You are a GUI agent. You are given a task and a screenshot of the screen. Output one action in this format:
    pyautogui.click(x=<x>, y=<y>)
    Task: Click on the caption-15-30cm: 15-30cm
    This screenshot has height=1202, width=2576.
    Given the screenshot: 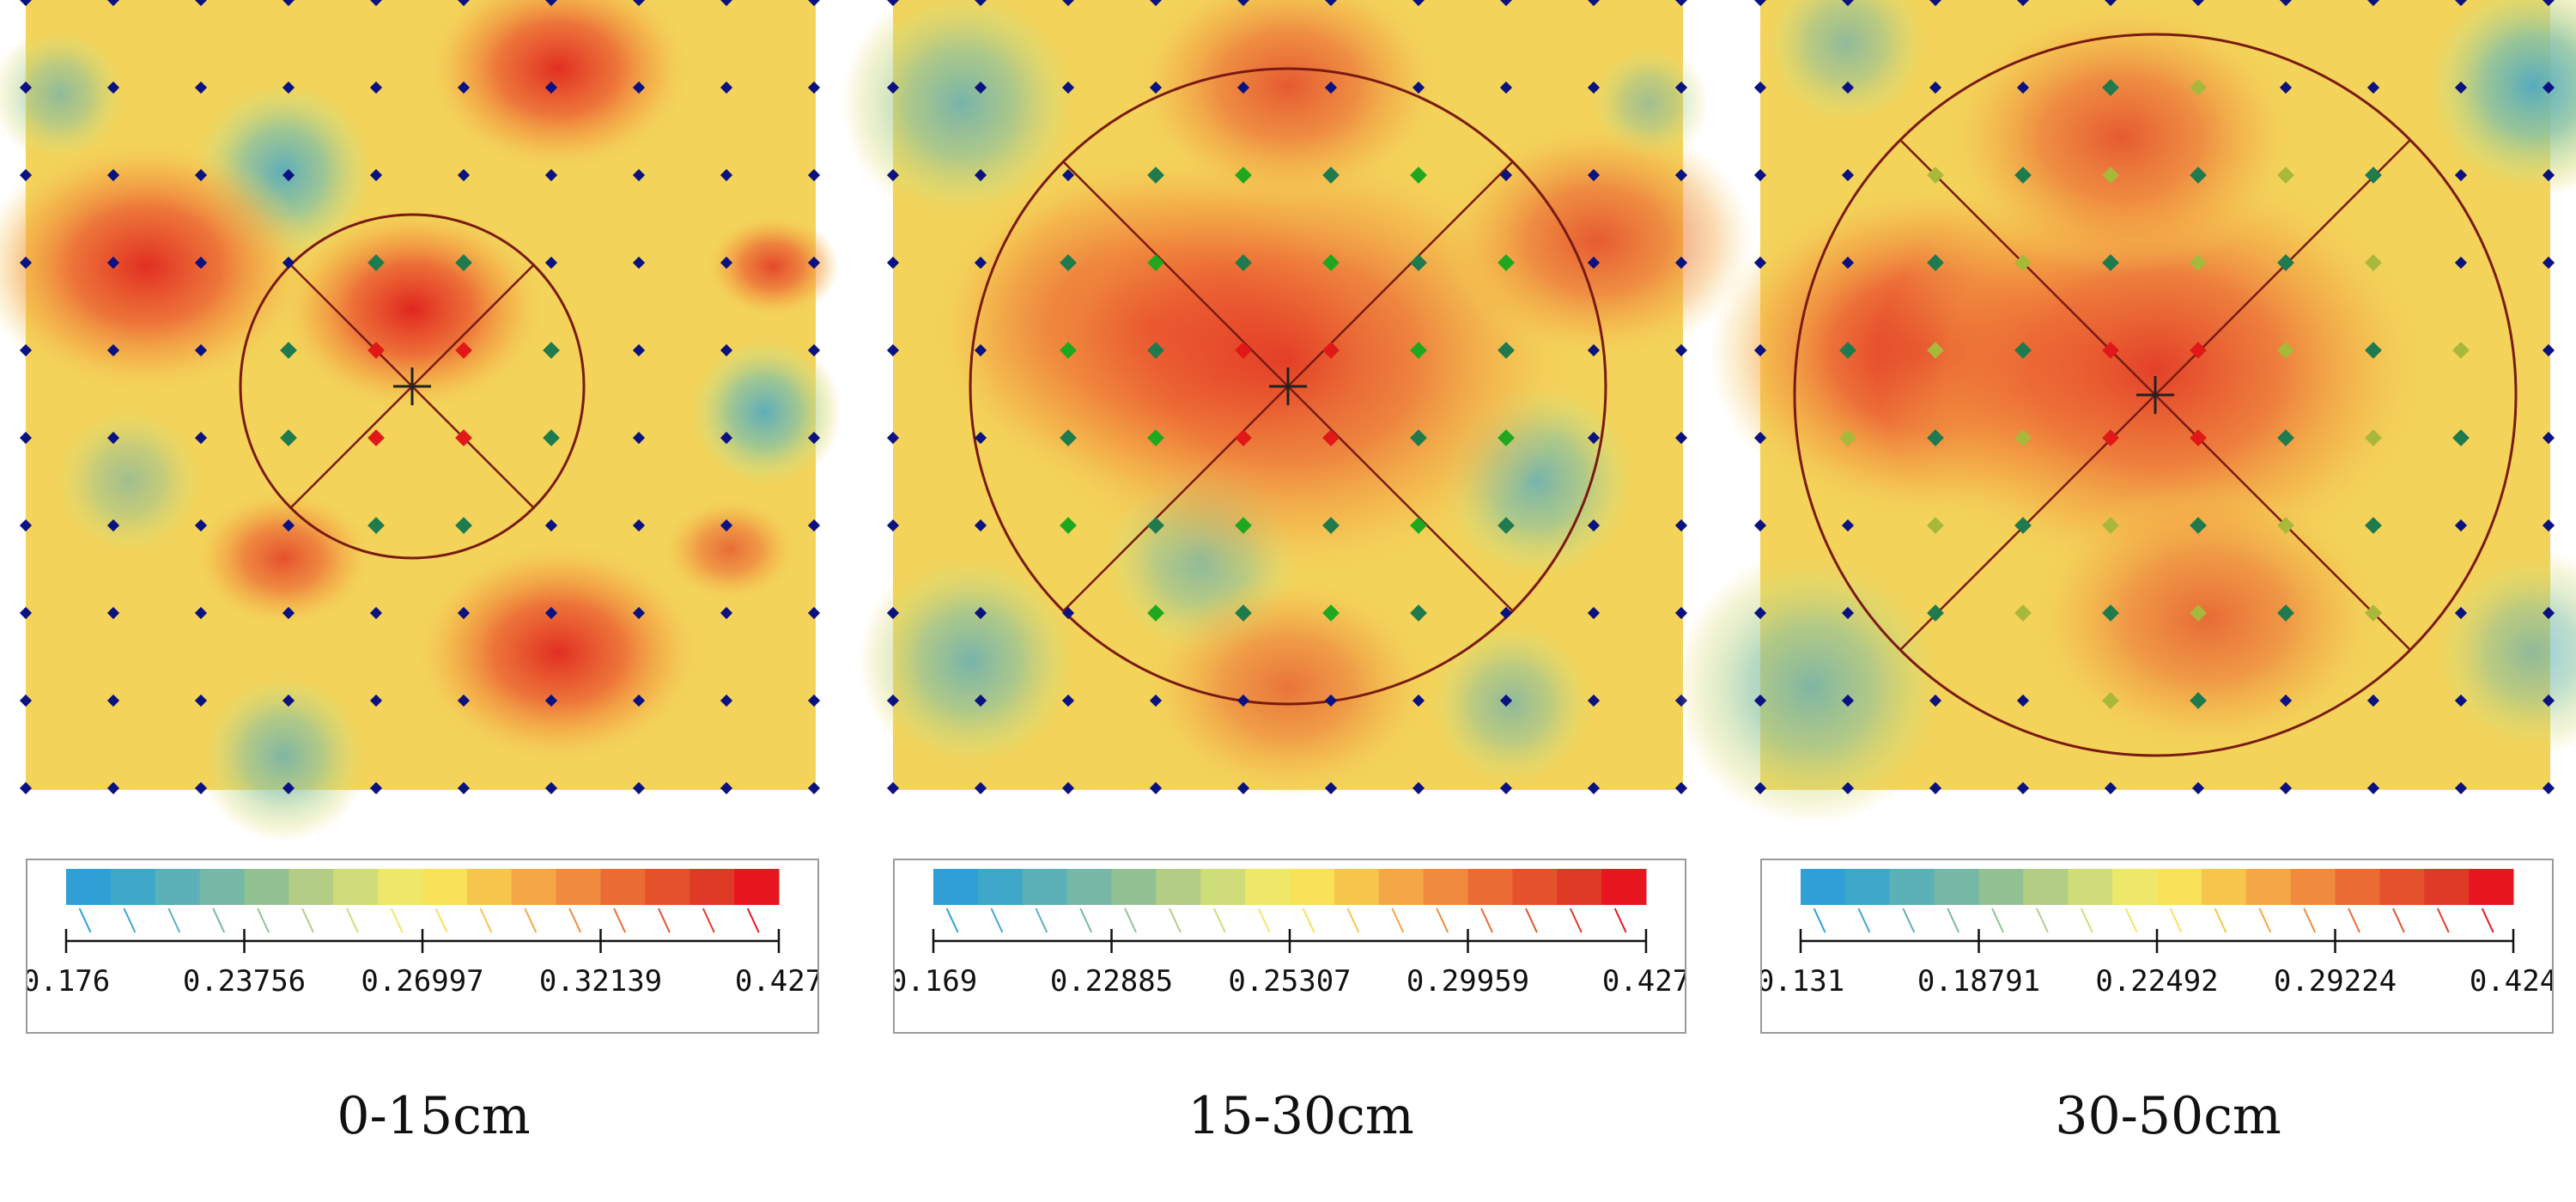 What is the action you would take?
    pyautogui.click(x=1301, y=1116)
    